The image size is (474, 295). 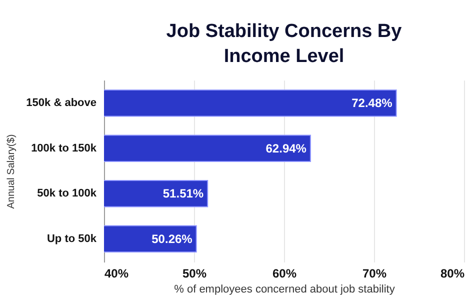 What do you see at coordinates (284, 273) in the screenshot?
I see `x-tick-label: 60%` at bounding box center [284, 273].